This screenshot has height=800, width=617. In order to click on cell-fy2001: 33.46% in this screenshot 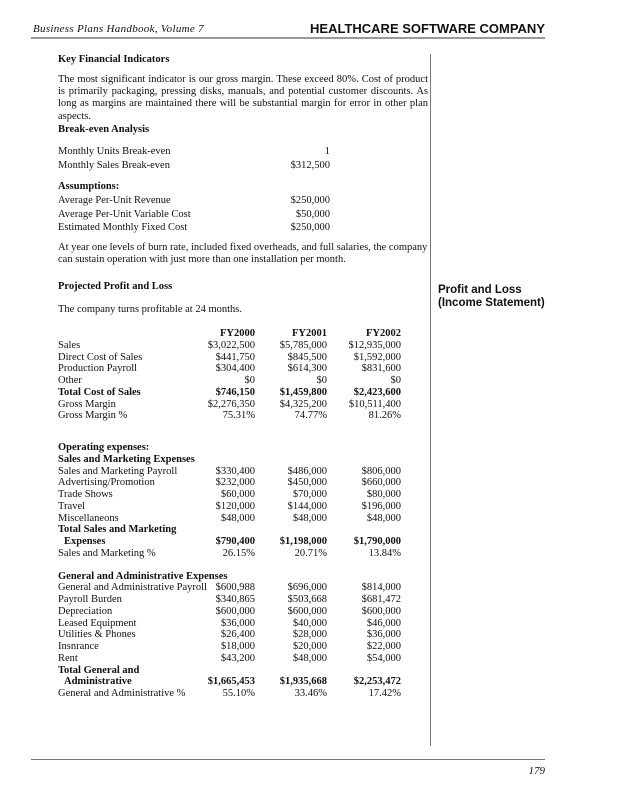, I will do `click(310, 693)`.